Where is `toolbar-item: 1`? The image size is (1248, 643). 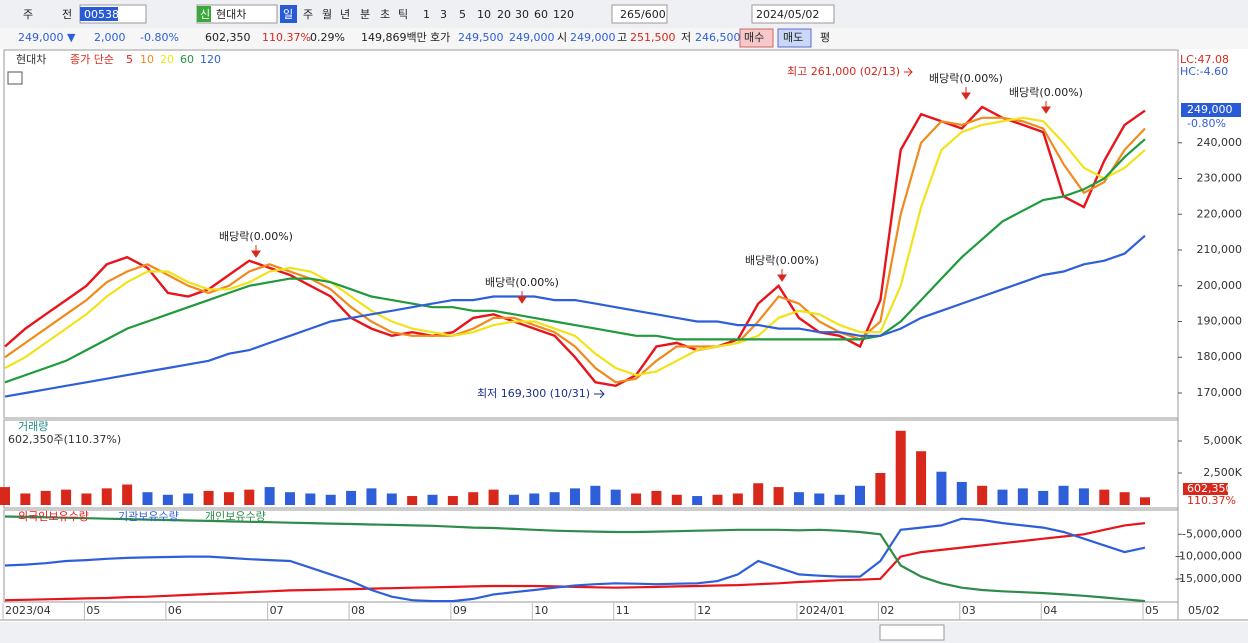 toolbar-item: 1 is located at coordinates (426, 14).